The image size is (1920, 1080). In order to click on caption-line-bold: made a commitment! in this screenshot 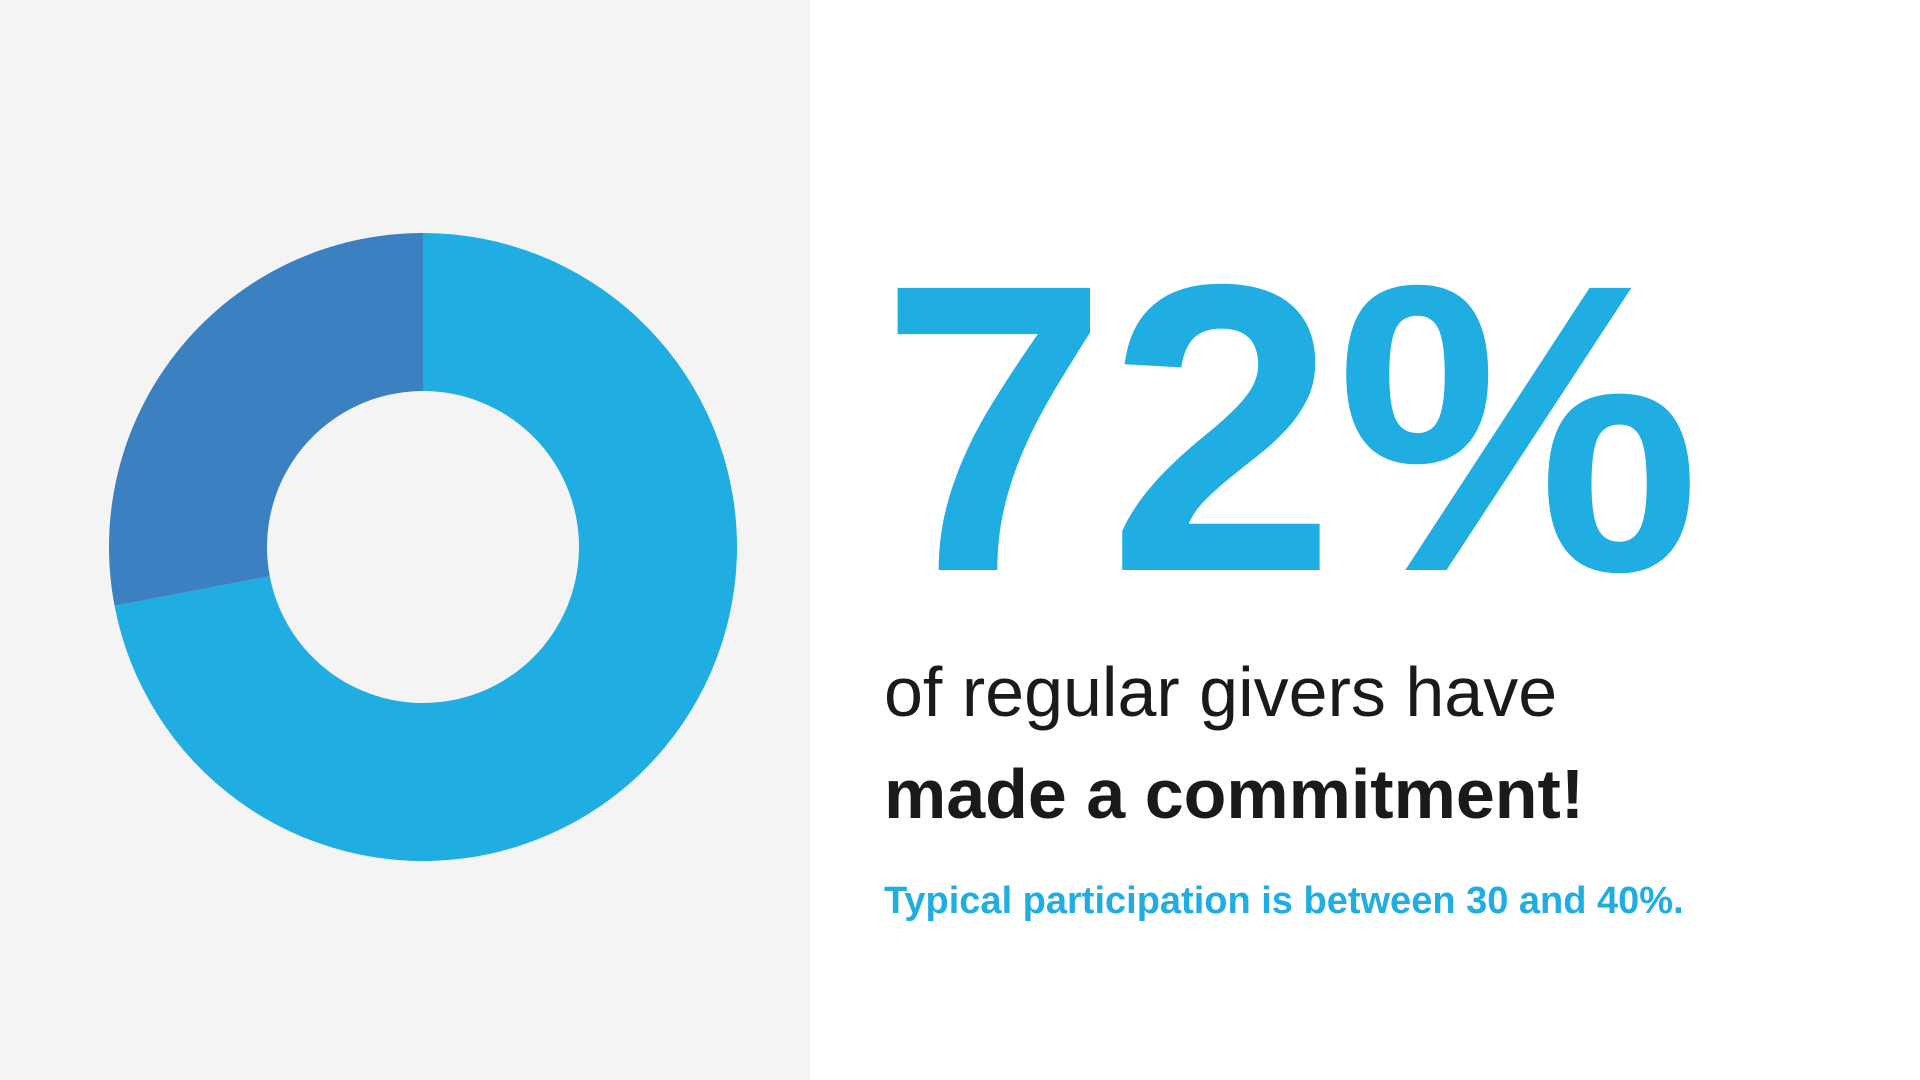, I will do `click(1234, 794)`.